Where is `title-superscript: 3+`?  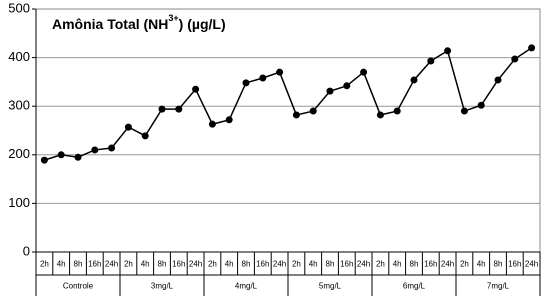 title-superscript: 3+ is located at coordinates (173, 18).